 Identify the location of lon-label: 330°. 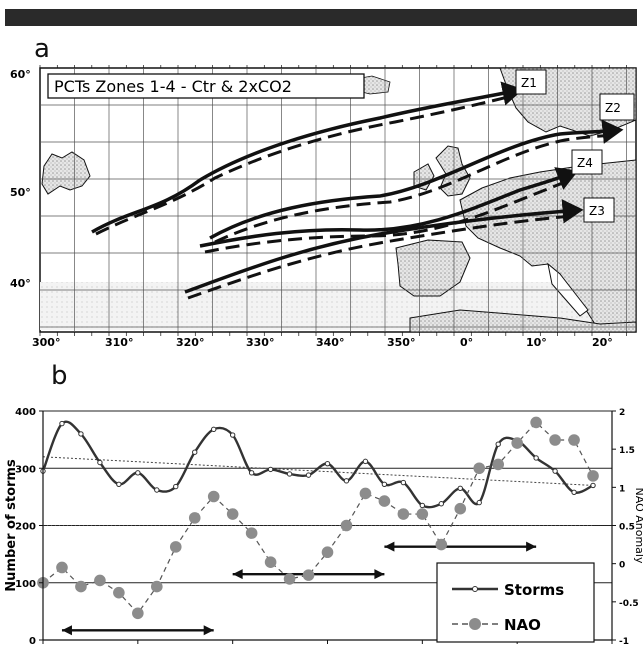
(260, 342).